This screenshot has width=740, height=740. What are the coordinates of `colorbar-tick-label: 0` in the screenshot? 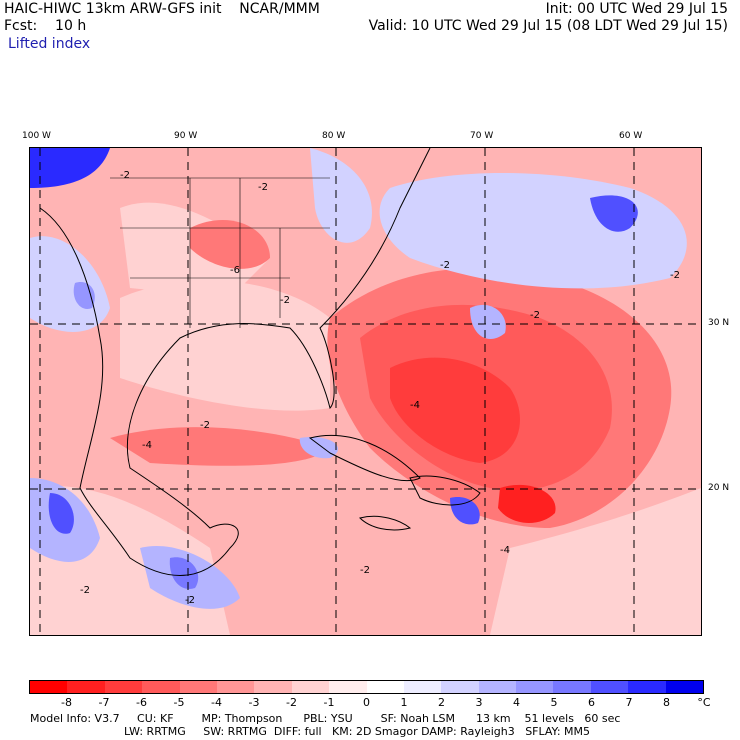 It's located at (366, 702).